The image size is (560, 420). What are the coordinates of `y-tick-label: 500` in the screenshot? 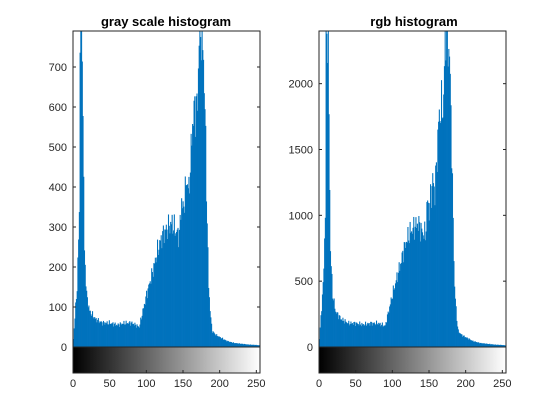 It's located at (304, 282).